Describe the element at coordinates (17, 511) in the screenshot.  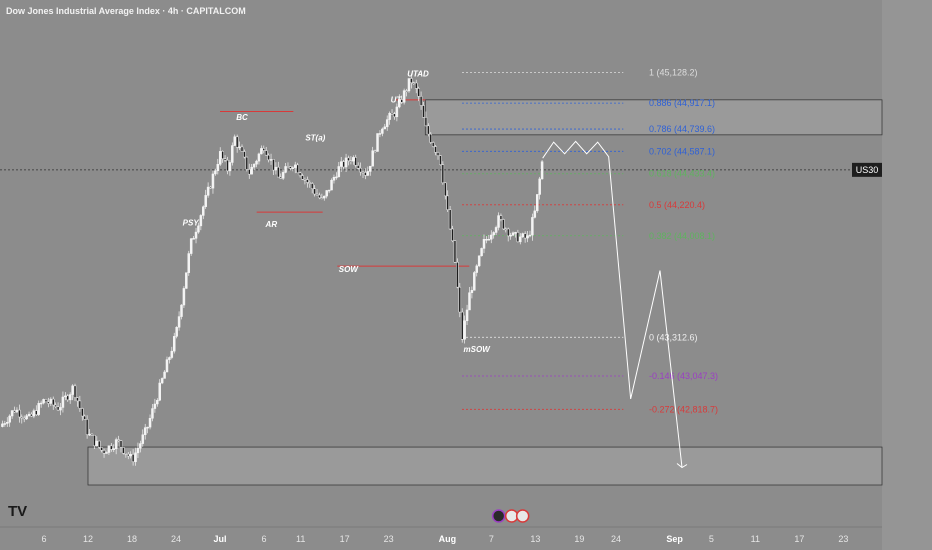
I see `tradingview-logo: TV` at that location.